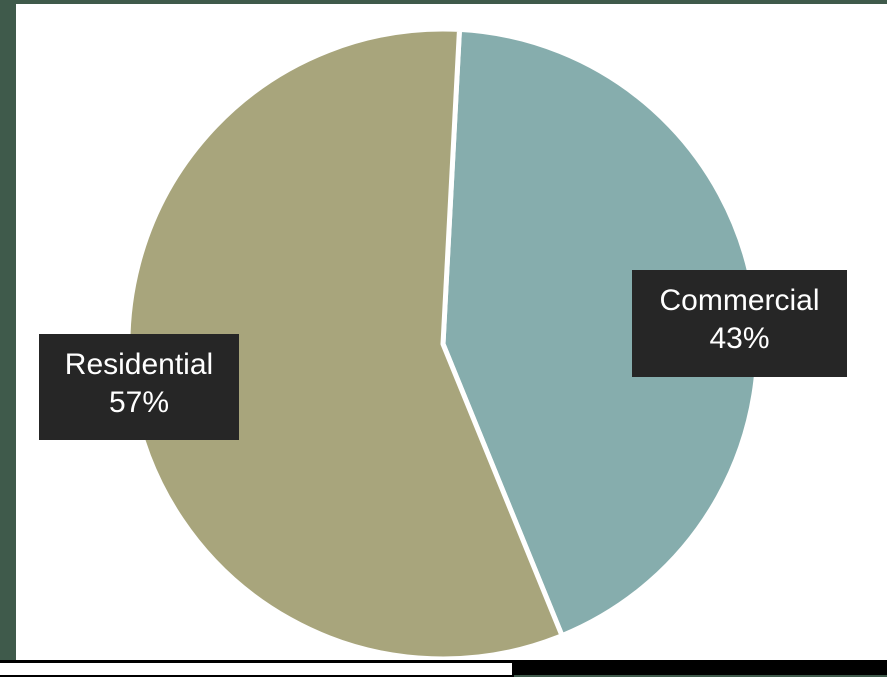  I want to click on slice-value-commercial: 43%, so click(739, 338).